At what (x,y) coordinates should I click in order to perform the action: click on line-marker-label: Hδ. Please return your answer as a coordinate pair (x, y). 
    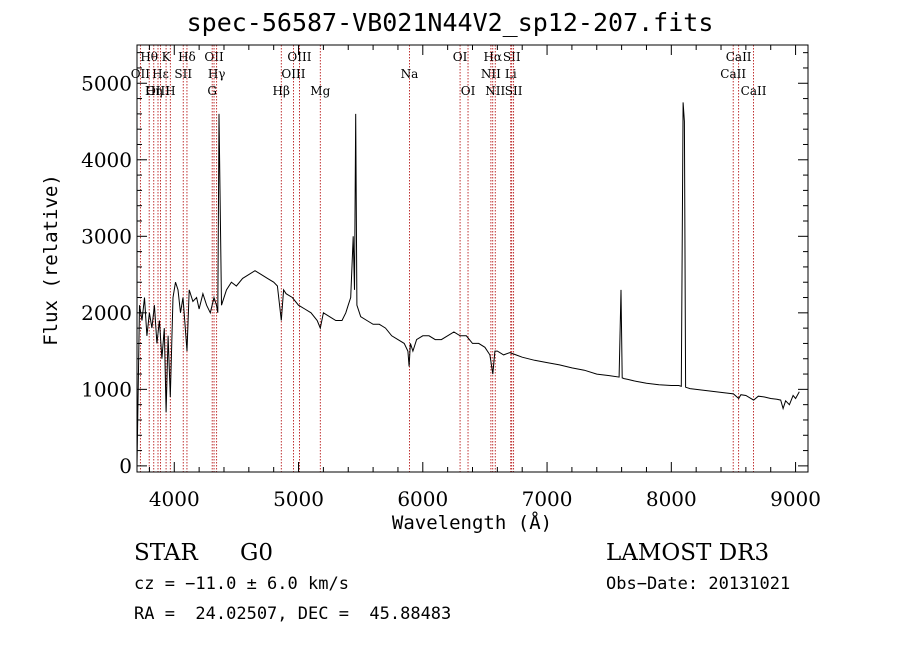
    Looking at the image, I should click on (187, 57).